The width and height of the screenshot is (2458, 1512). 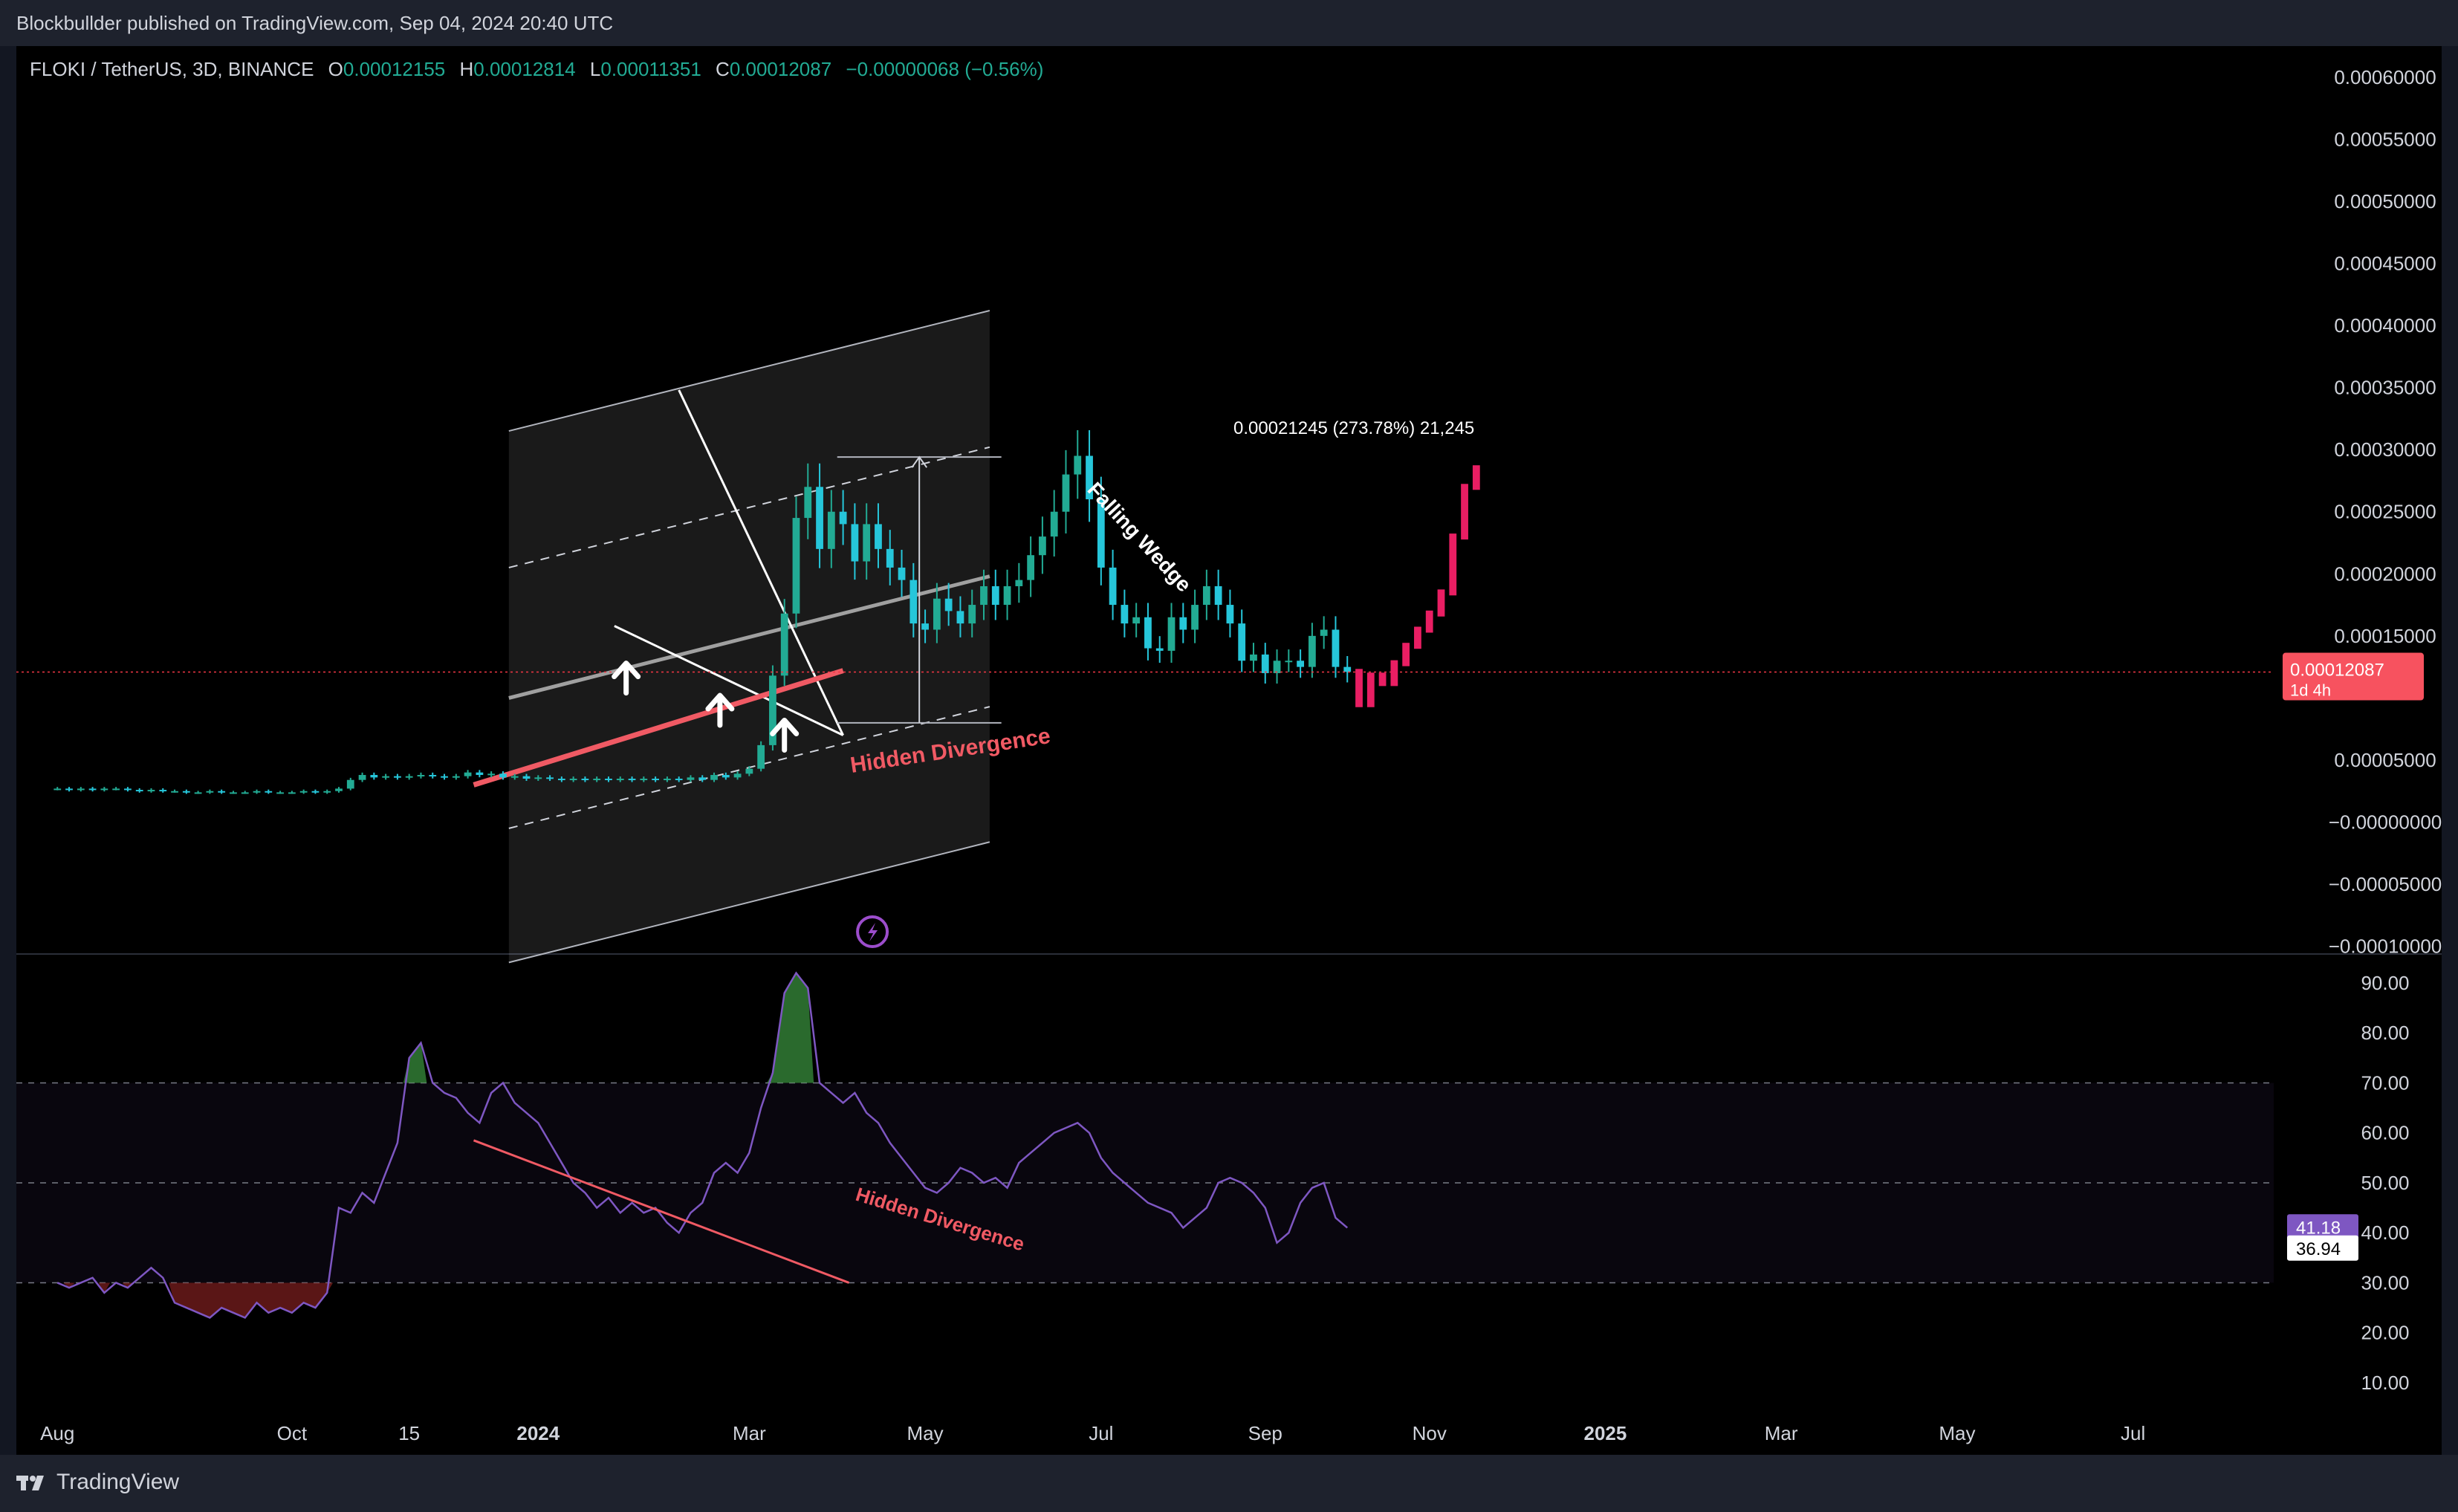 I want to click on rsi-axis-tick: 30.00, so click(x=2385, y=1282).